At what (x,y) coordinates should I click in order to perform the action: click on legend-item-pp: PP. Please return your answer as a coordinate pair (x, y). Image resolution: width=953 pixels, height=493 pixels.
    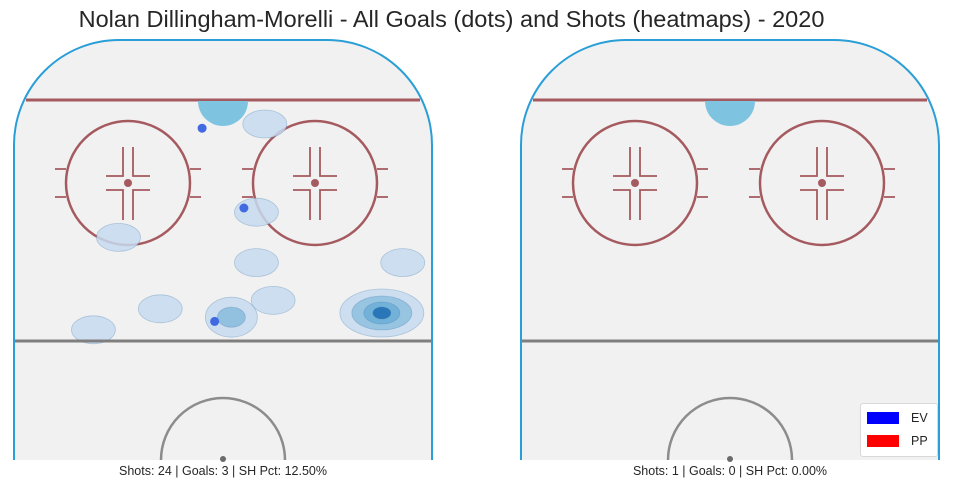
    Looking at the image, I should click on (897, 441).